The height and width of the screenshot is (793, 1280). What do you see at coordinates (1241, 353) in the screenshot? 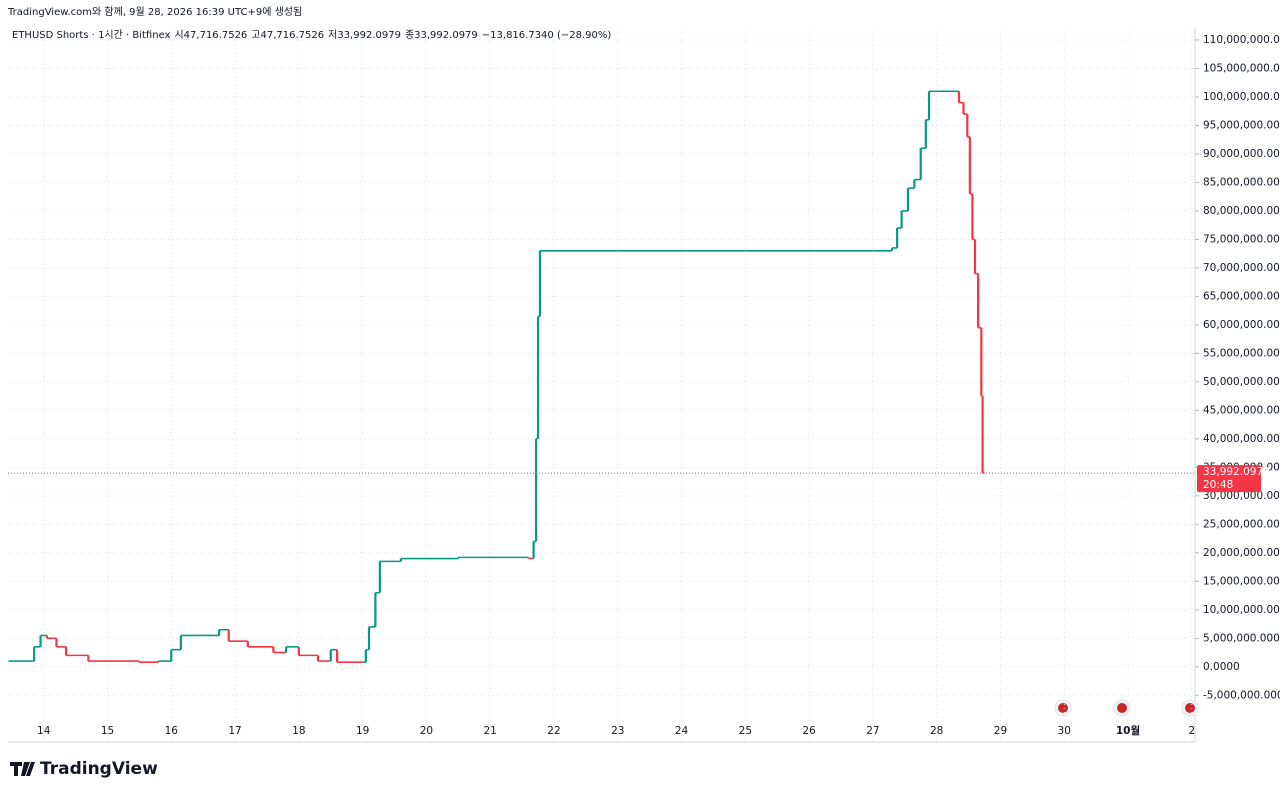
I see `y-tick-label: 55,000,000.0000` at bounding box center [1241, 353].